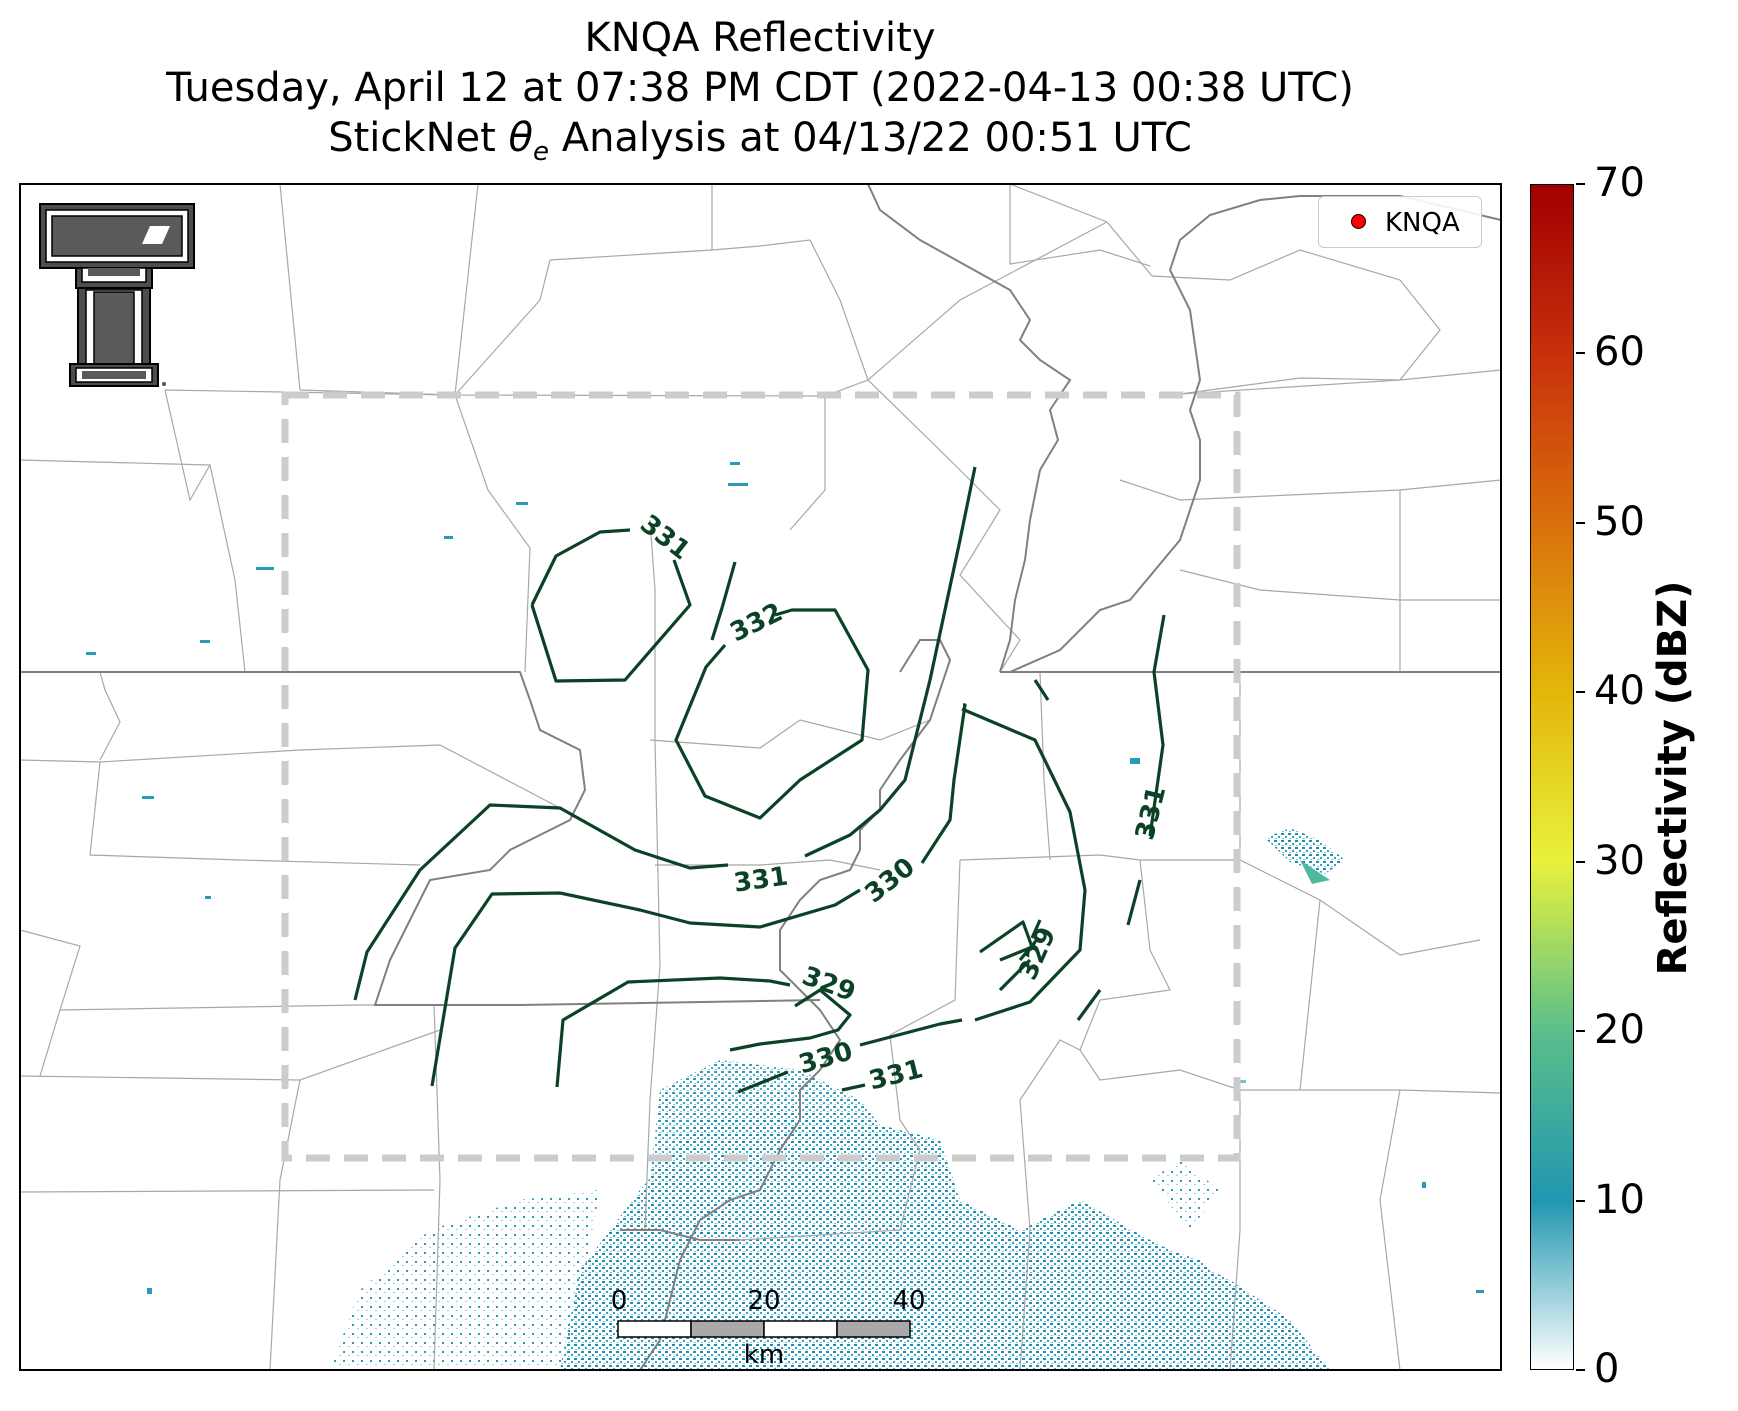 This screenshot has height=1411, width=1738. I want to click on colorbar-tick-label: 70, so click(1619, 183).